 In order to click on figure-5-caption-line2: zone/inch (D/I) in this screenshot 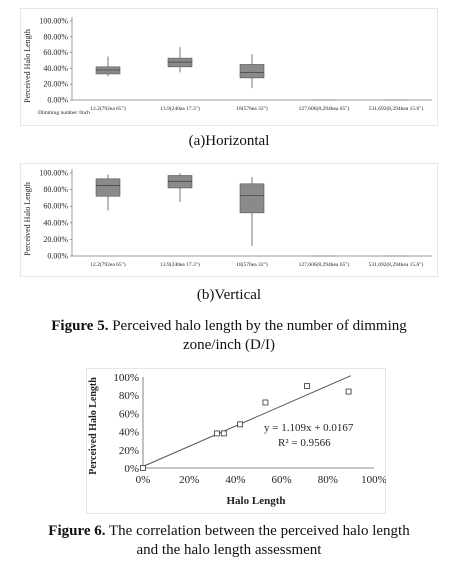, I will do `click(229, 345)`.